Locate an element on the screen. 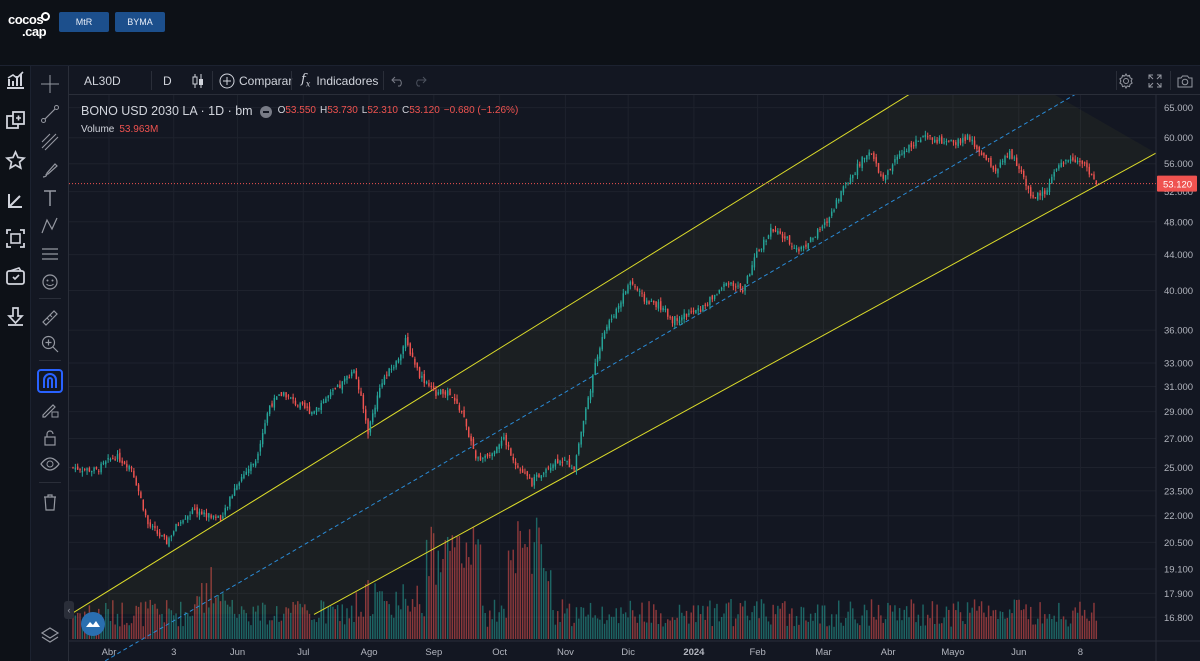 The image size is (1200, 661). lock-icon is located at coordinates (50, 438).